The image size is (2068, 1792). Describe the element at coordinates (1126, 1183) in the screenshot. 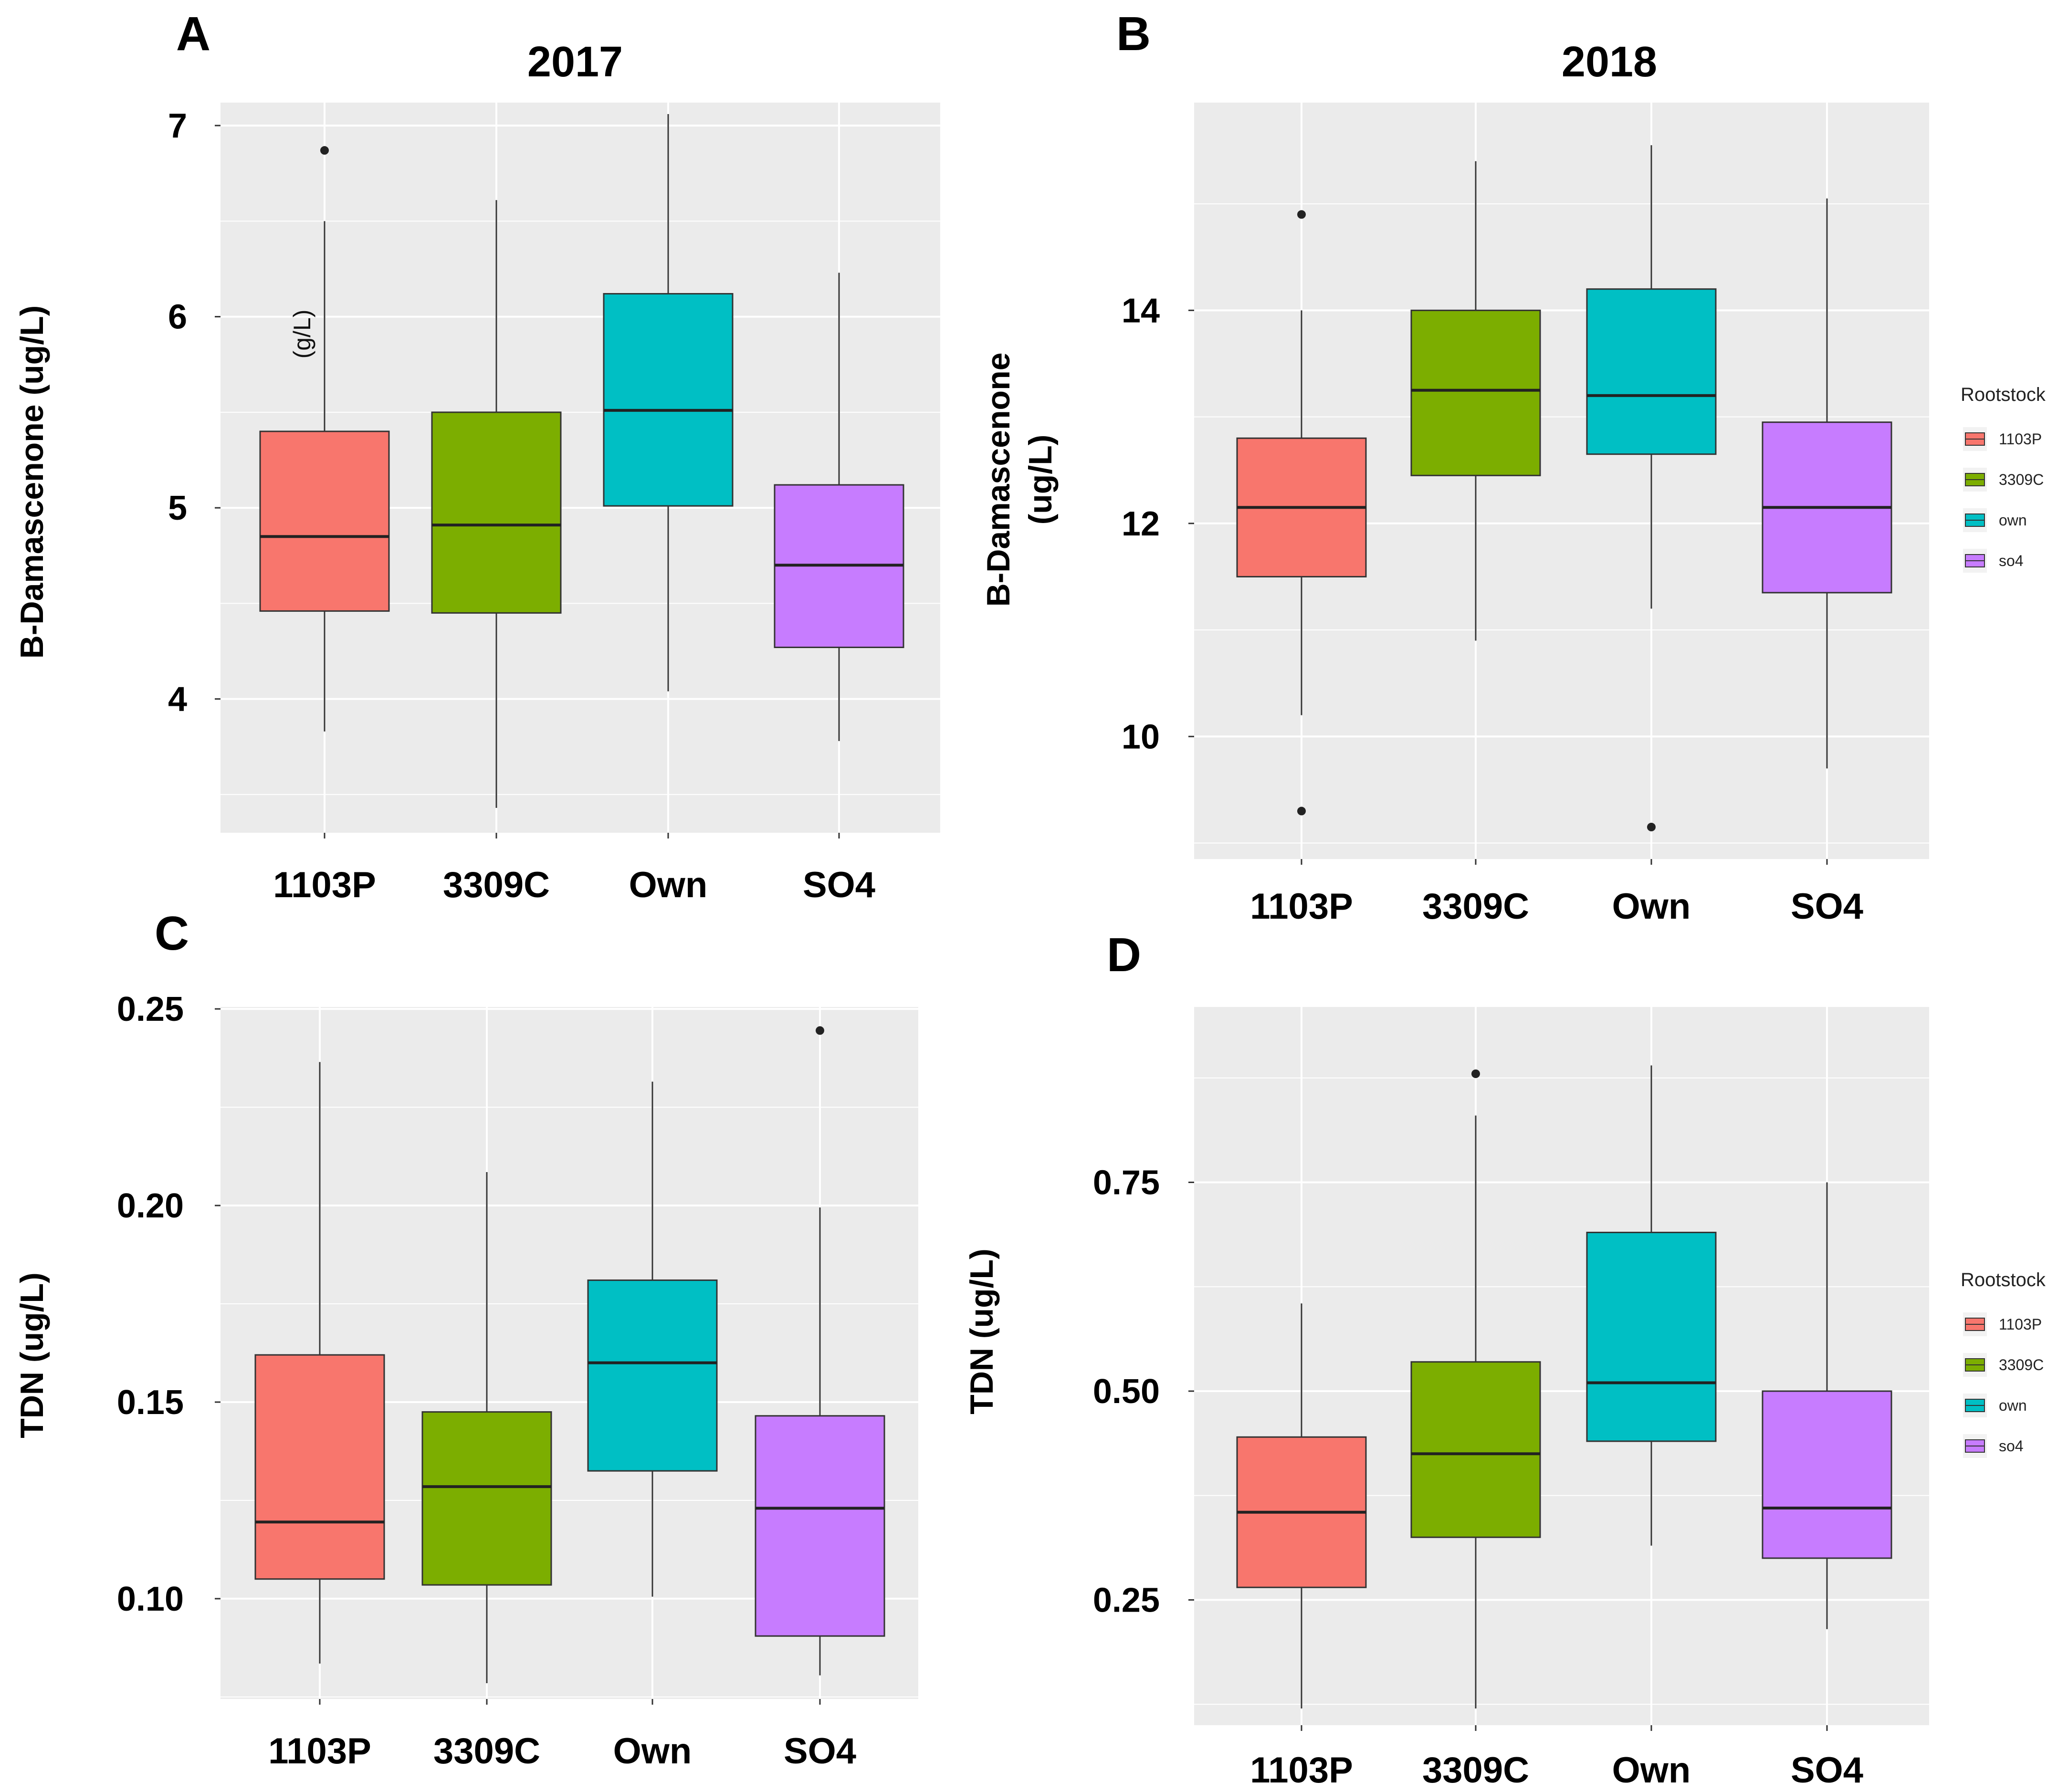

I see `y-tick-label: 0.75` at that location.